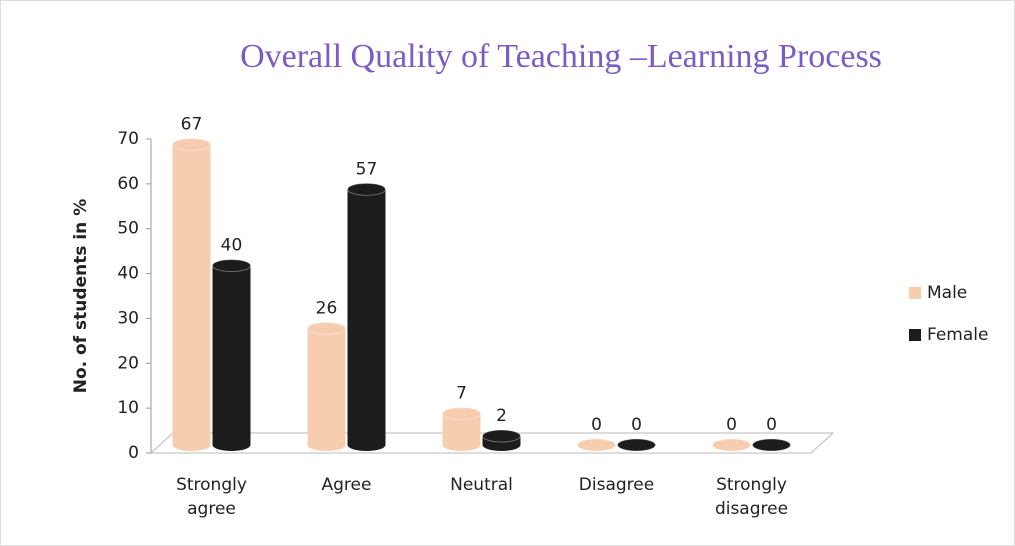 The width and height of the screenshot is (1015, 546). I want to click on x-tick-label: Strongly disagree, so click(751, 497).